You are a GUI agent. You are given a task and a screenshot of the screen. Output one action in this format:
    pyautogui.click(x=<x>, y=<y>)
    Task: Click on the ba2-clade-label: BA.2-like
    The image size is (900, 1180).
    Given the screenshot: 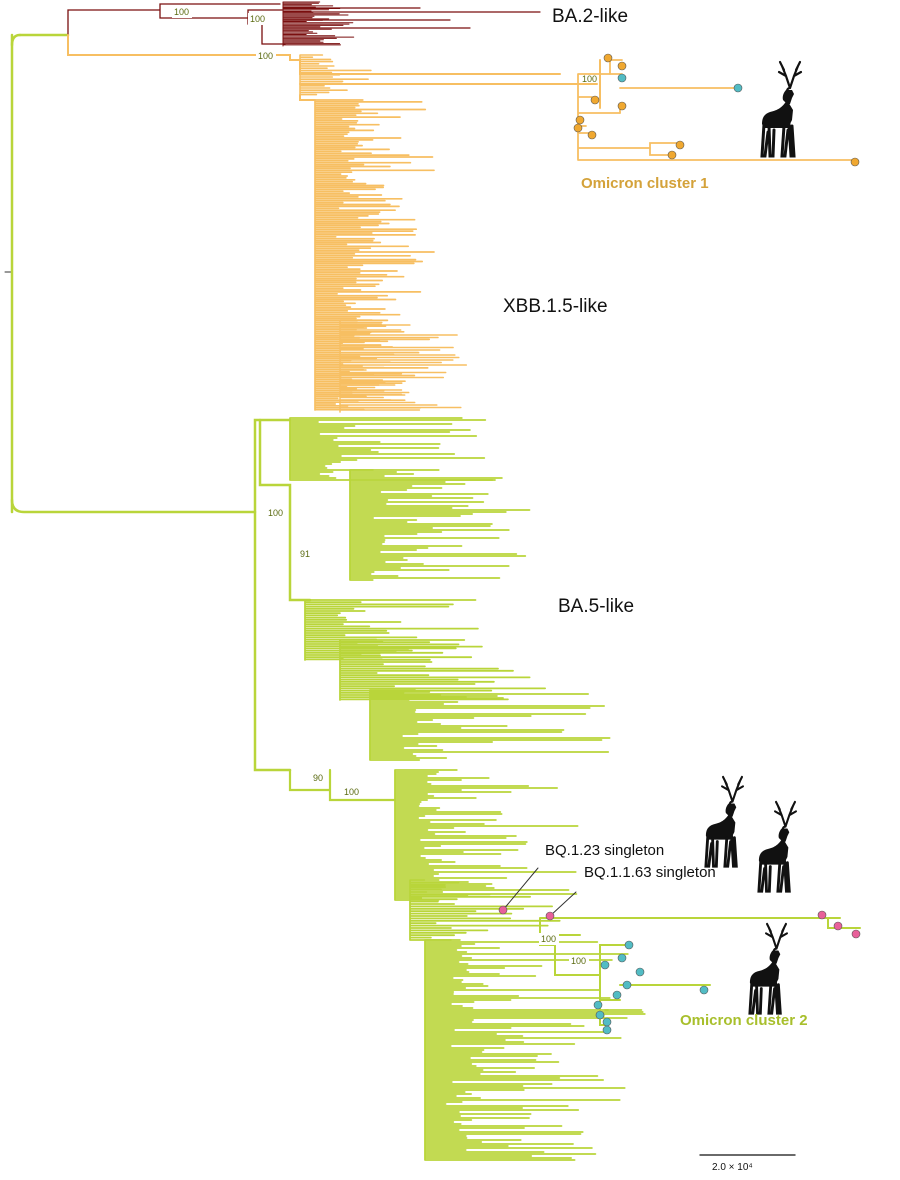 What is the action you would take?
    pyautogui.click(x=590, y=16)
    